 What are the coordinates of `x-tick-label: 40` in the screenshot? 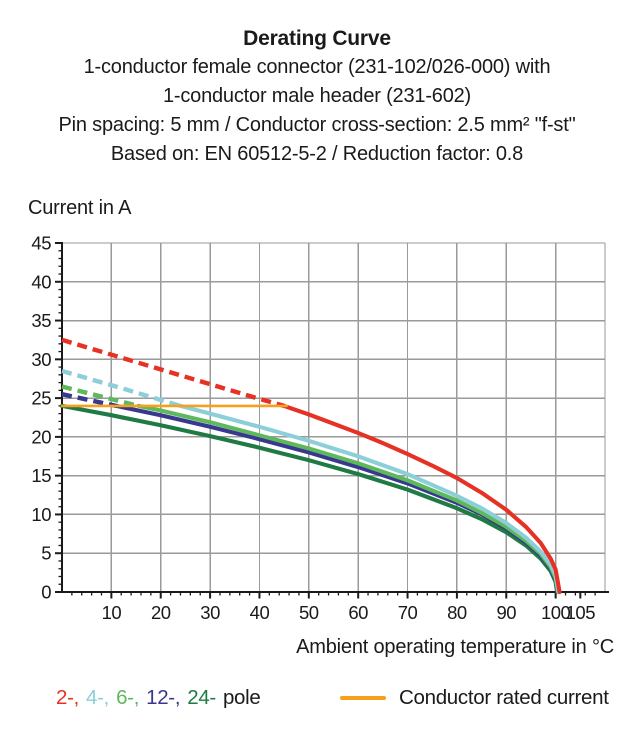 It's located at (260, 612).